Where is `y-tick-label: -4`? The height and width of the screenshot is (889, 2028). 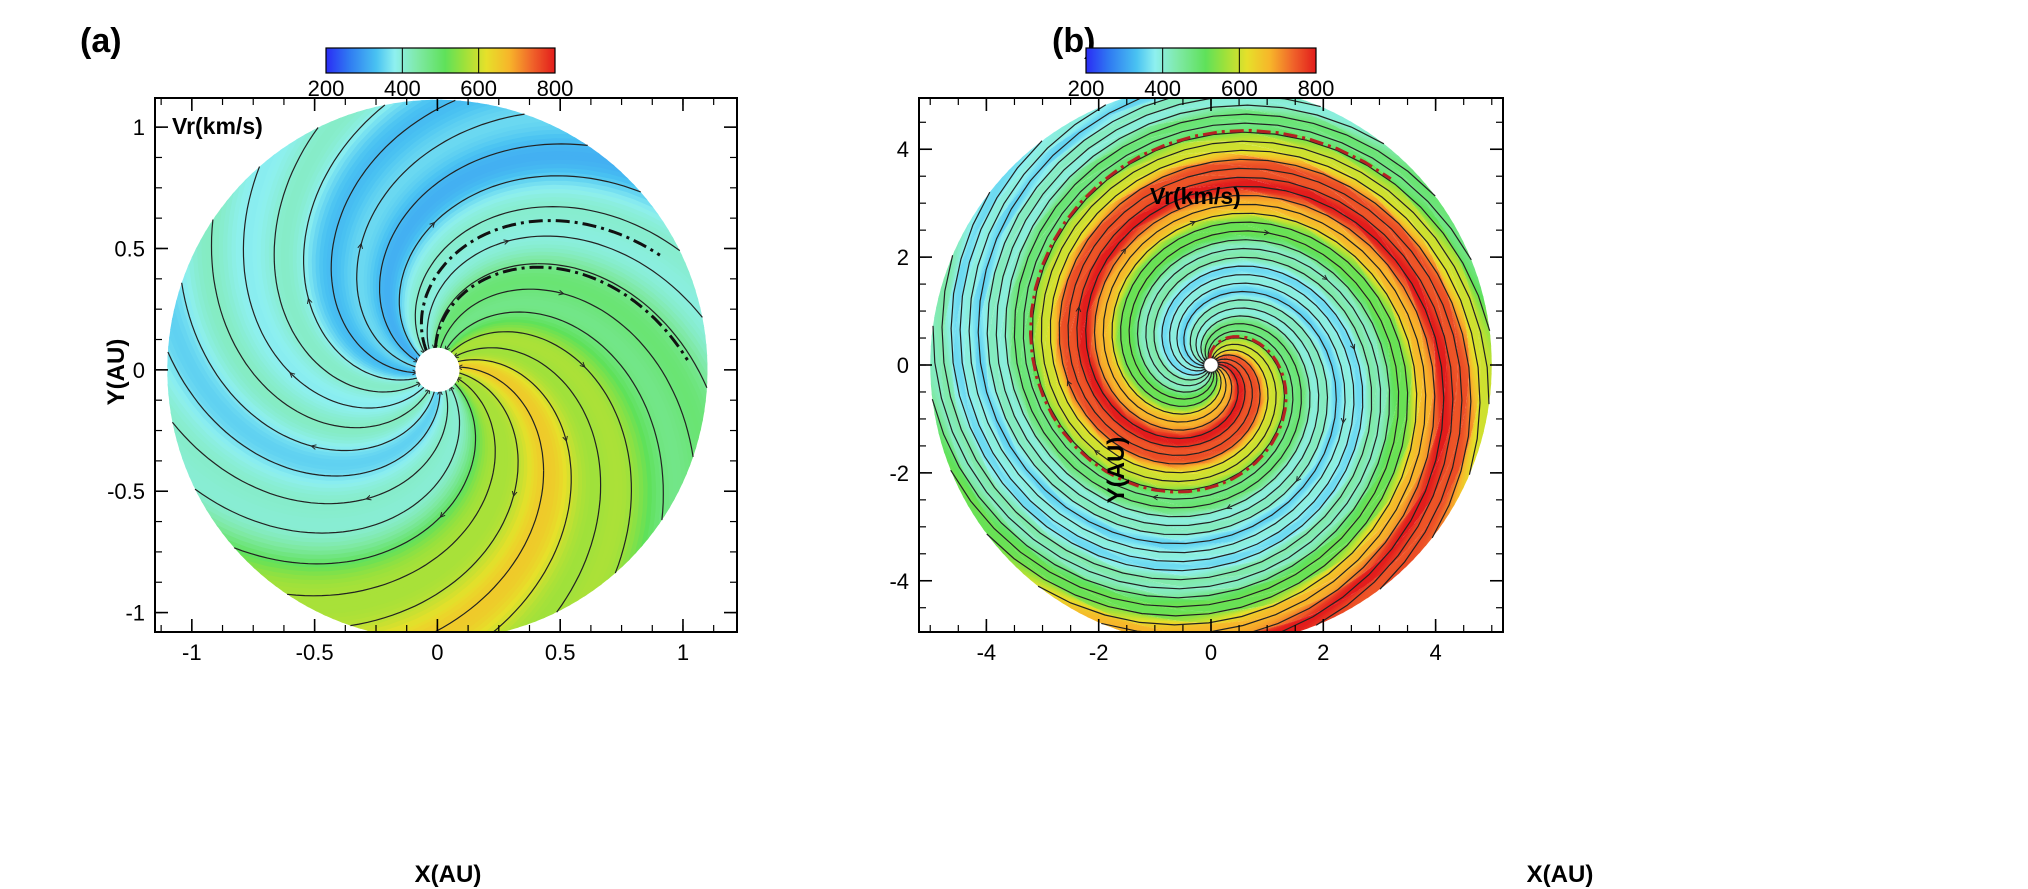
y-tick-label: -4 is located at coordinates (899, 581).